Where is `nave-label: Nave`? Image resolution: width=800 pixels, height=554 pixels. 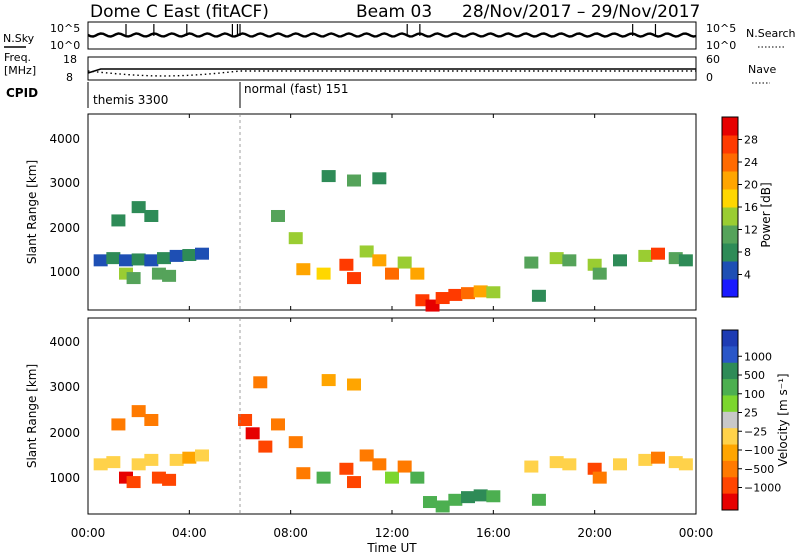
nave-label: Nave is located at coordinates (762, 69).